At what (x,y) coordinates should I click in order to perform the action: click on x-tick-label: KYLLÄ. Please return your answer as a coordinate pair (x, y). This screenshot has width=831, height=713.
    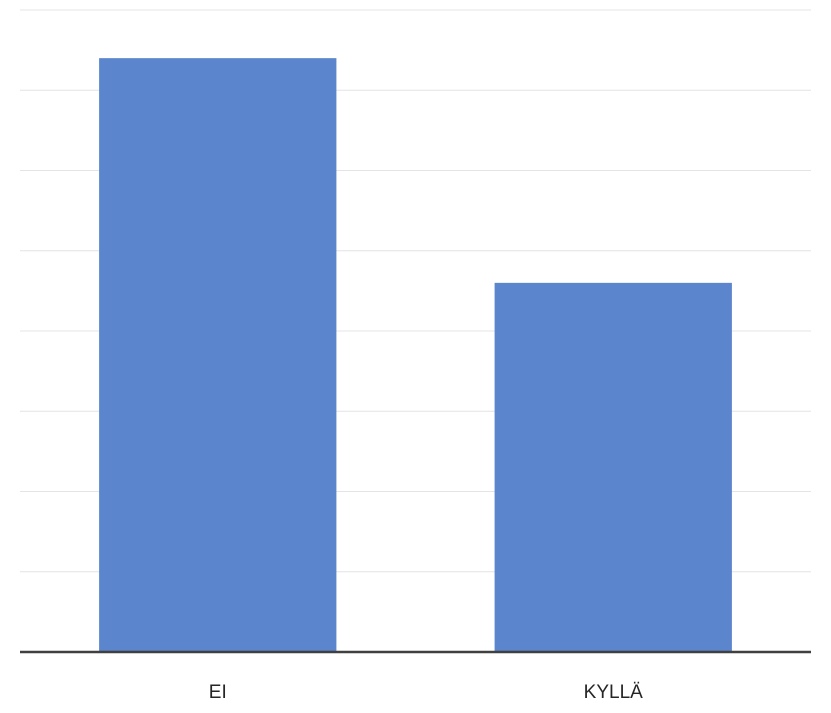
    Looking at the image, I should click on (613, 692).